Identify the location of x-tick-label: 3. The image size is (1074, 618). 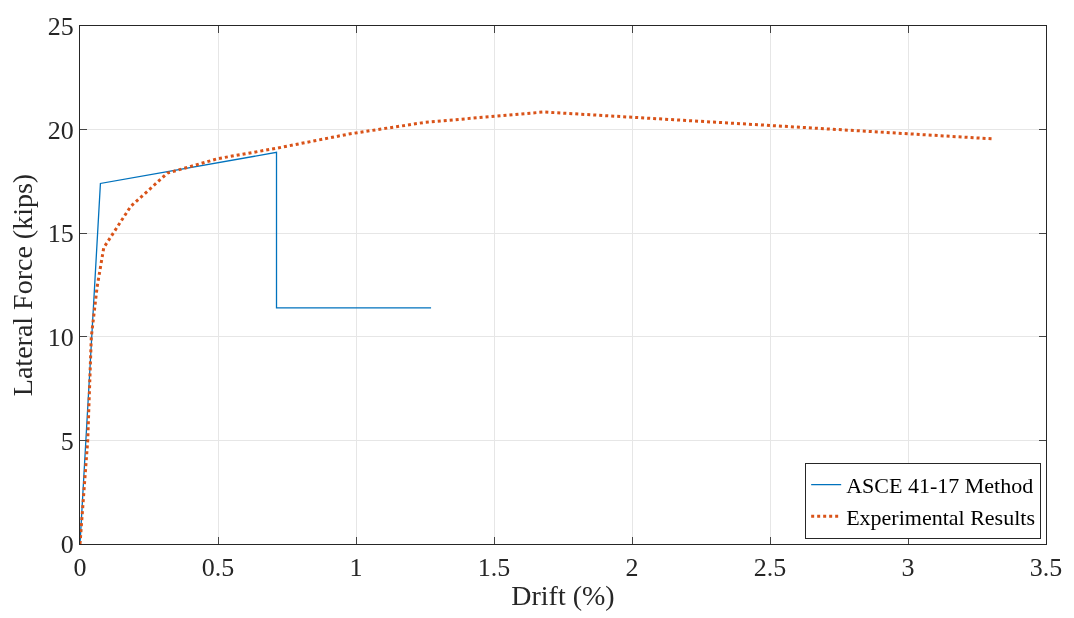
(908, 568).